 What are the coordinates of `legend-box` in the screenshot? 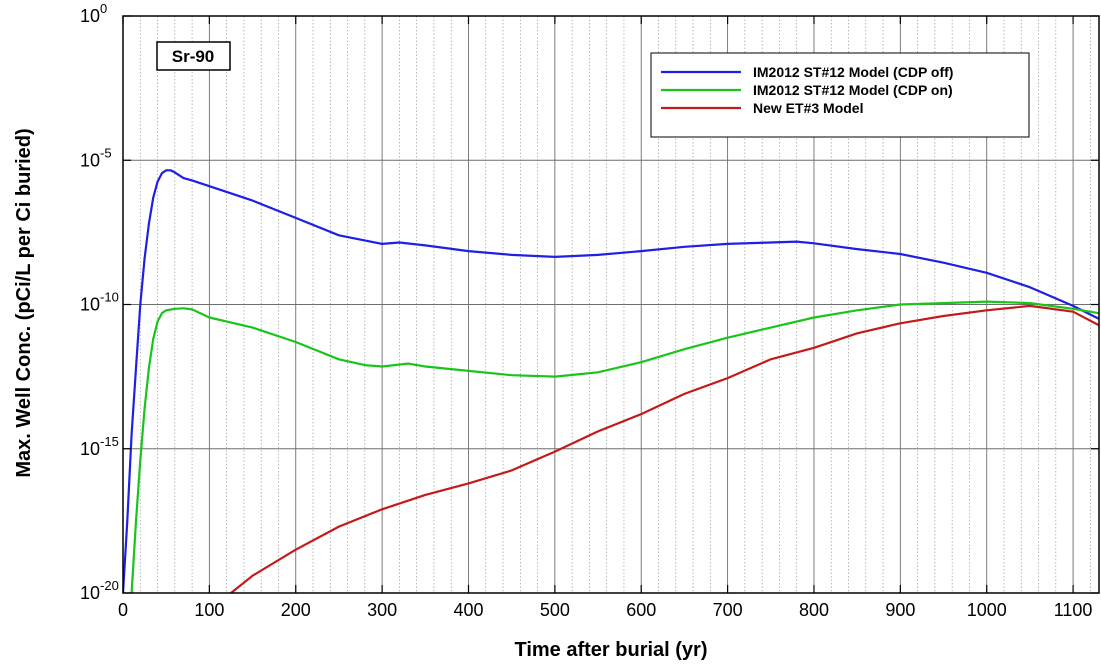 It's located at (840, 95).